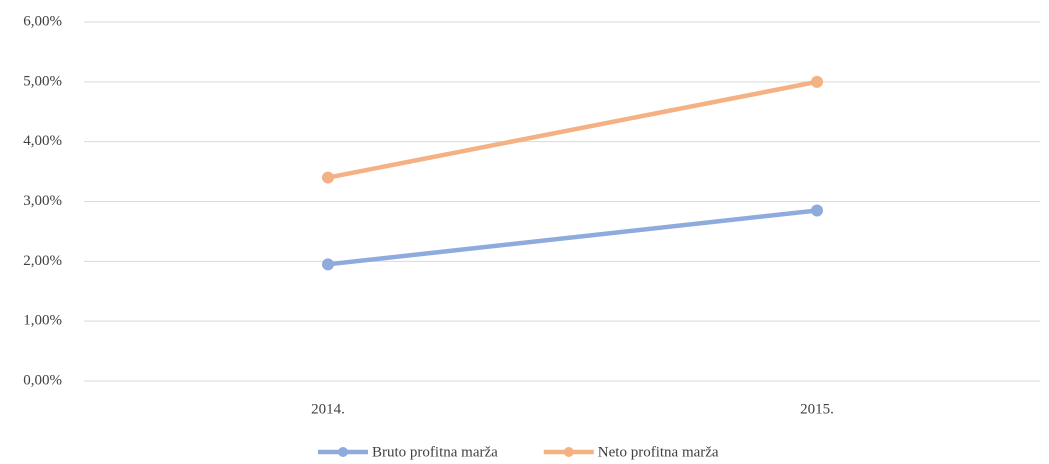 This screenshot has width=1049, height=464. I want to click on y-tick-label: 5,00%, so click(42, 81).